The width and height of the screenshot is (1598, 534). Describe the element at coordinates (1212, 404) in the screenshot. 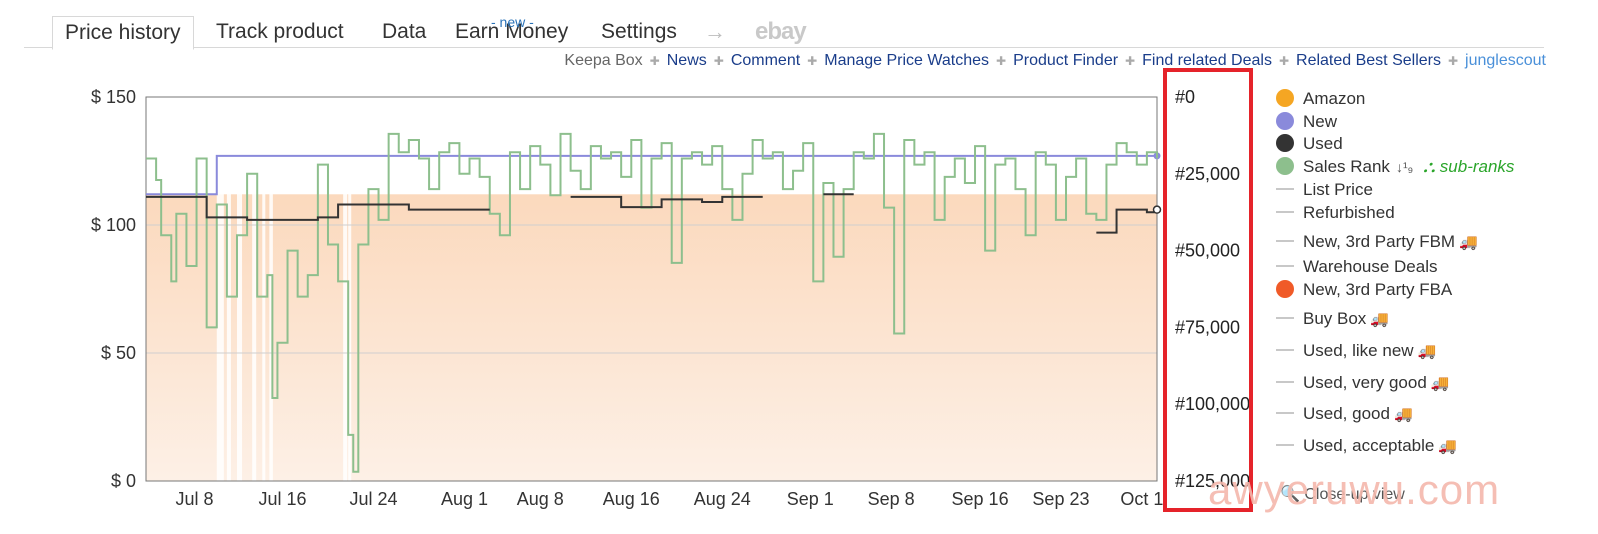

I see `y-right-tick-label: #100,000` at that location.